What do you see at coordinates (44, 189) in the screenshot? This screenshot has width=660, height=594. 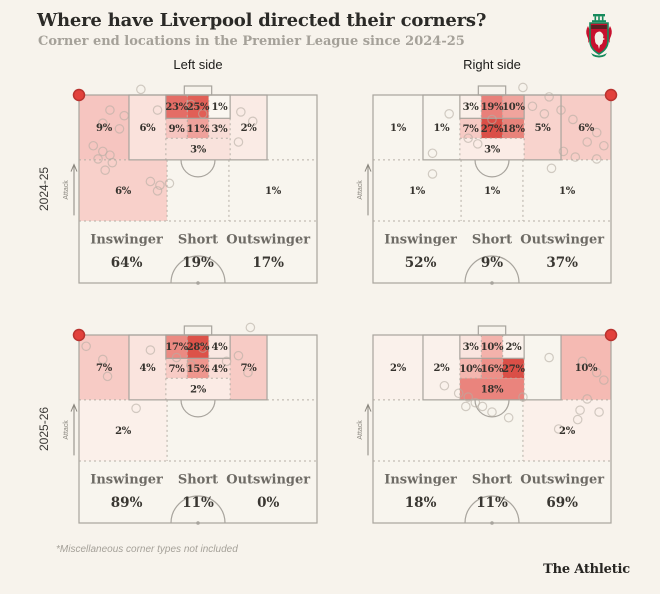 I see `row-label-2024-25: 2024-25` at bounding box center [44, 189].